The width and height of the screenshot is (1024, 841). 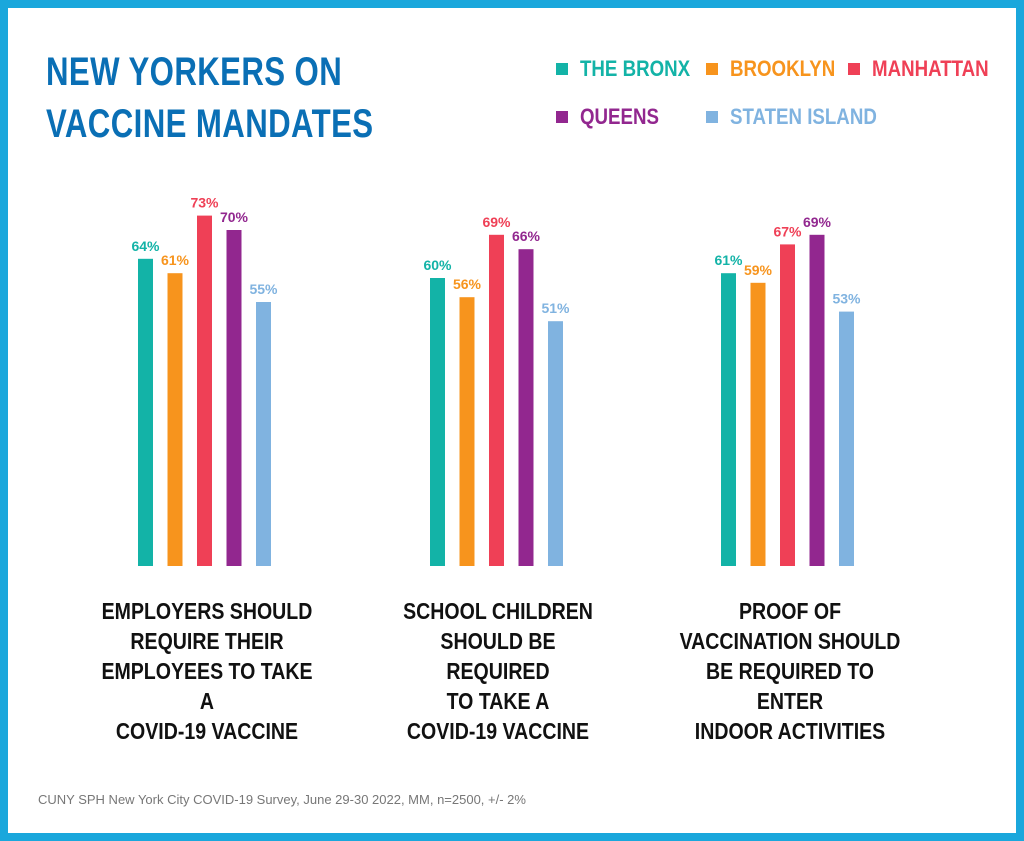 What do you see at coordinates (437, 265) in the screenshot?
I see `data-label: 60%` at bounding box center [437, 265].